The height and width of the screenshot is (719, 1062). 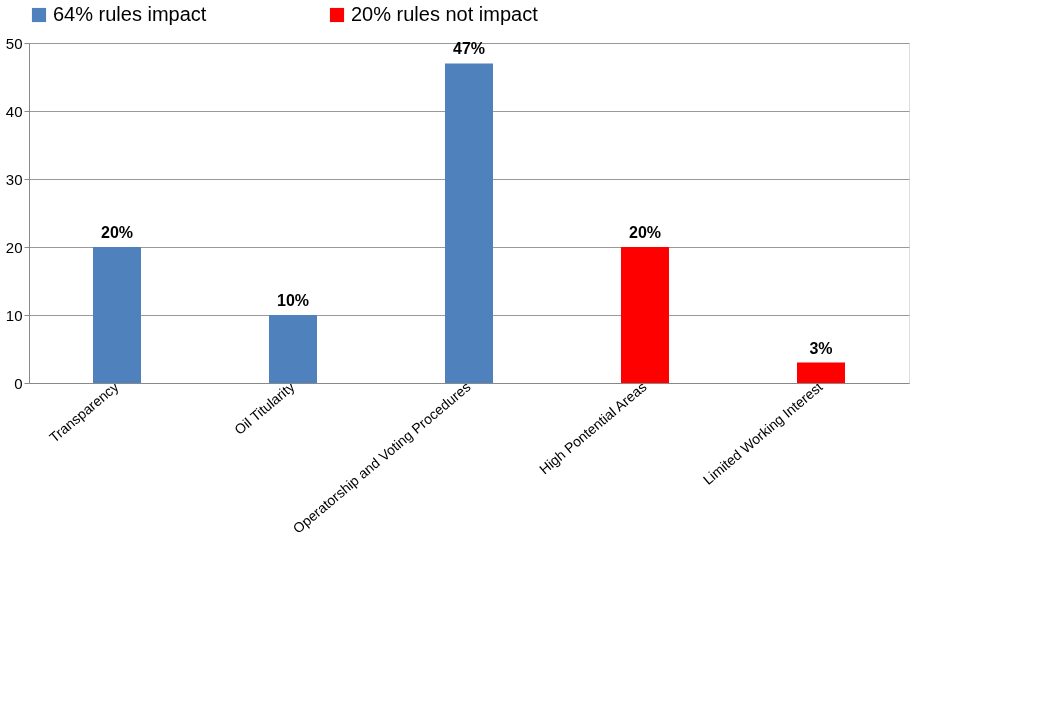 What do you see at coordinates (14, 43) in the screenshot?
I see `y-tick-label: 50` at bounding box center [14, 43].